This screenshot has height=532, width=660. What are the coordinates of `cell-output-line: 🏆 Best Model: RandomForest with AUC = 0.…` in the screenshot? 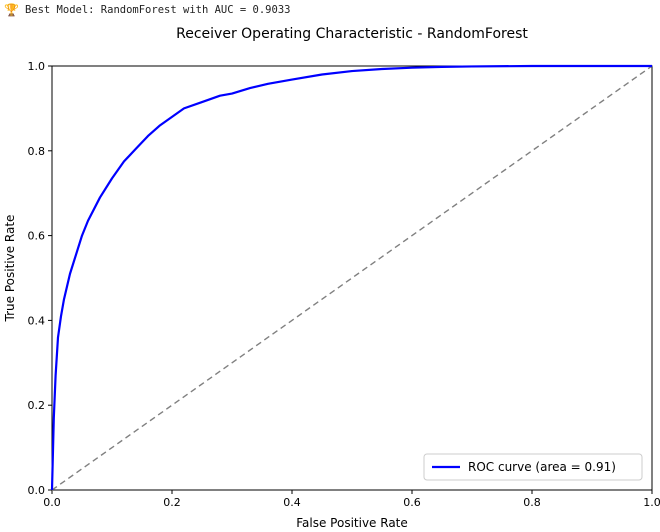 It's located at (147, 10).